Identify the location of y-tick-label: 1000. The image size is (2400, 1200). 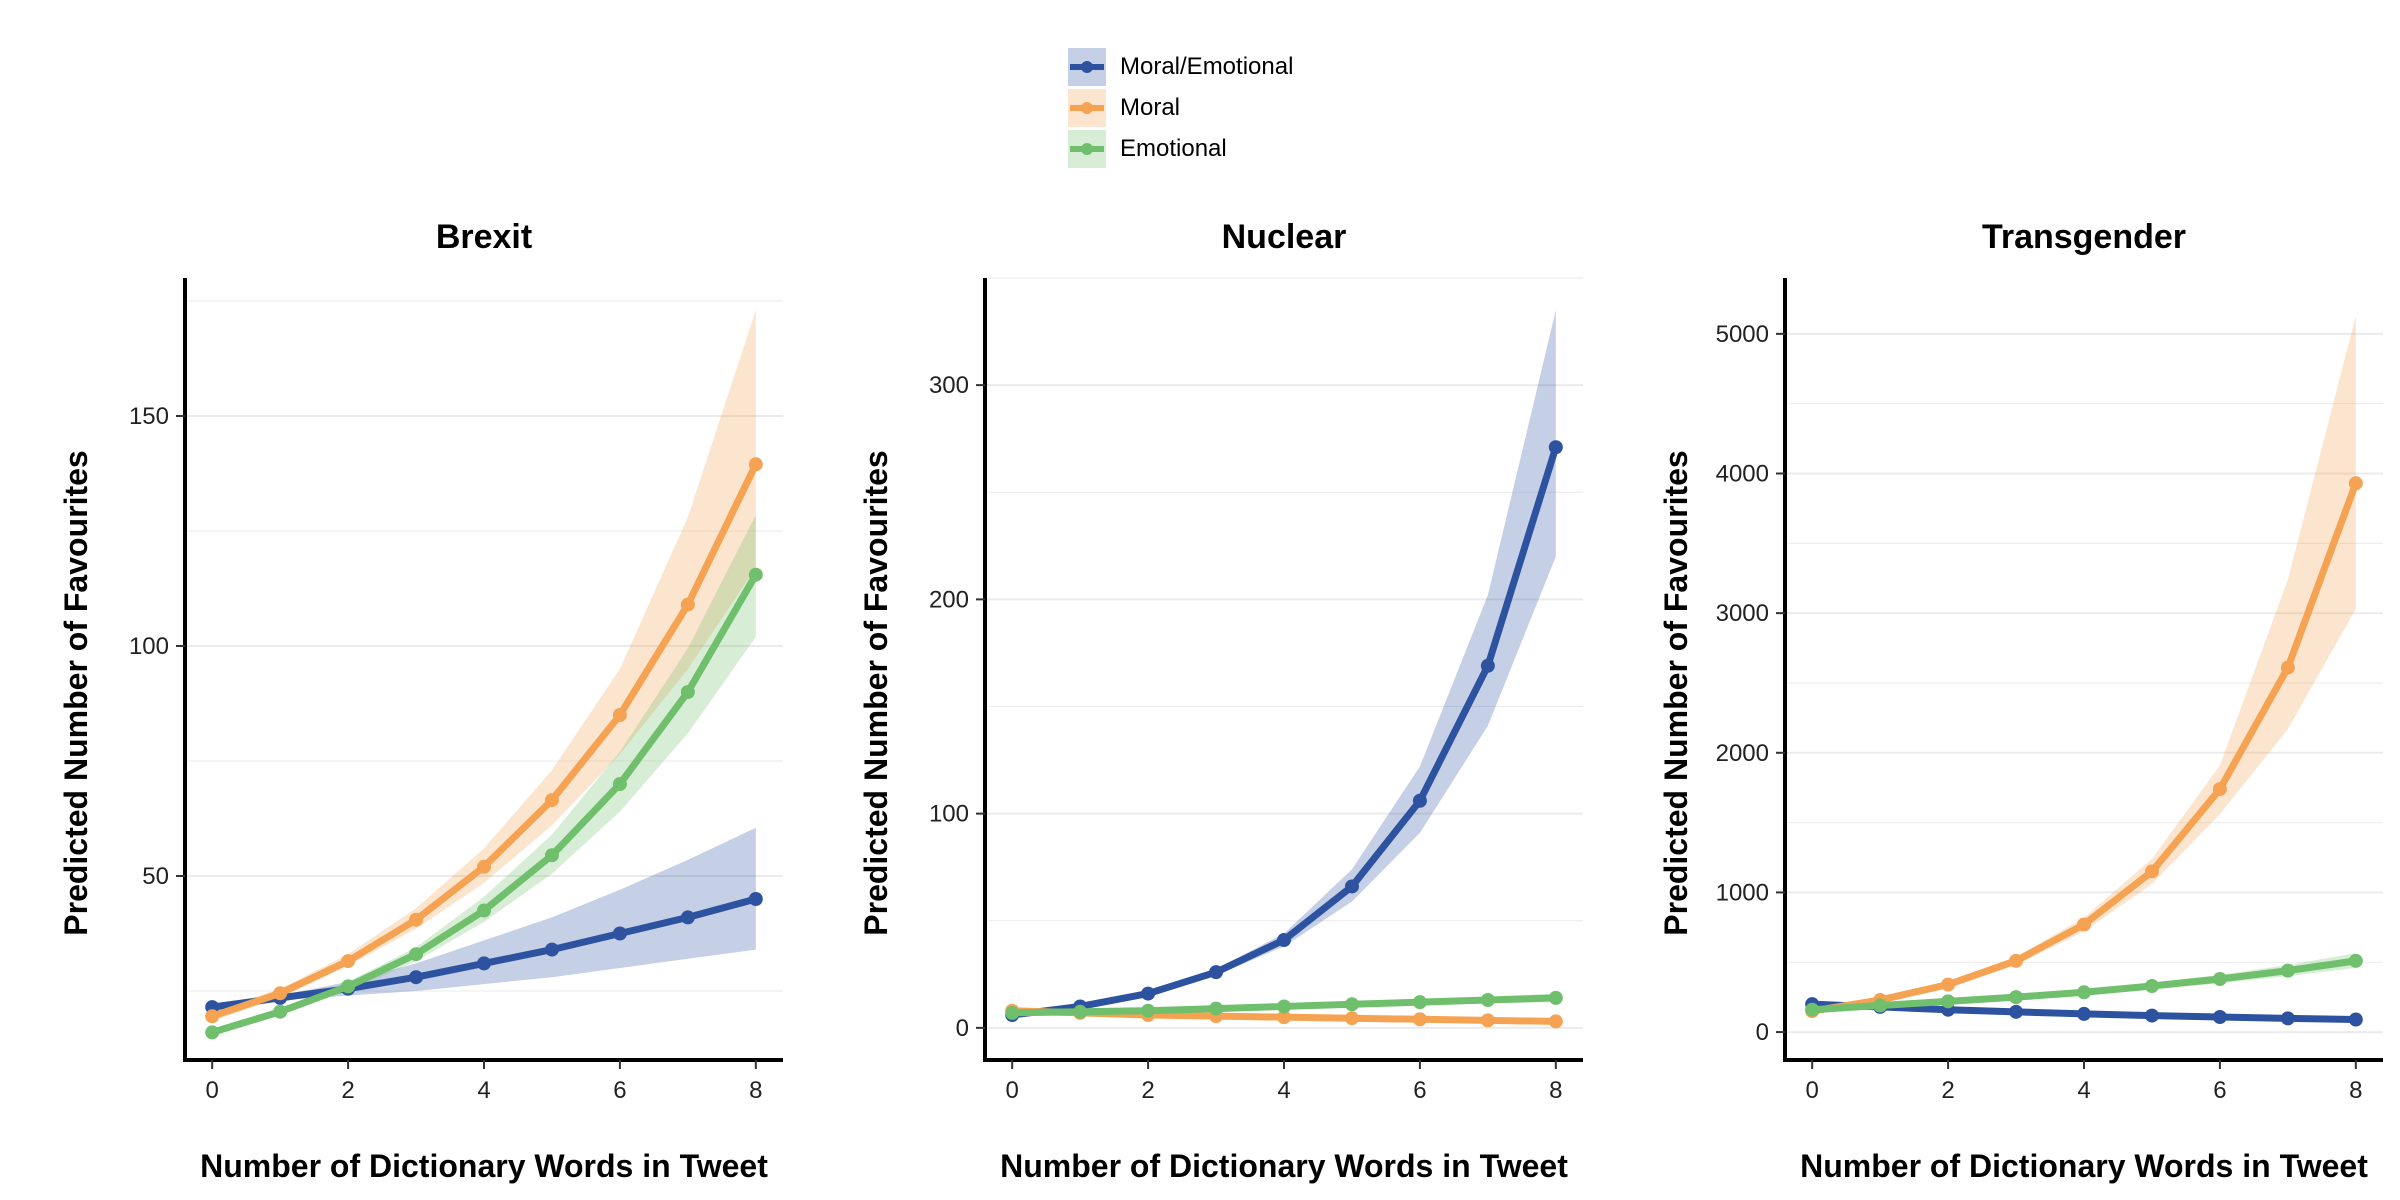
(1742, 892).